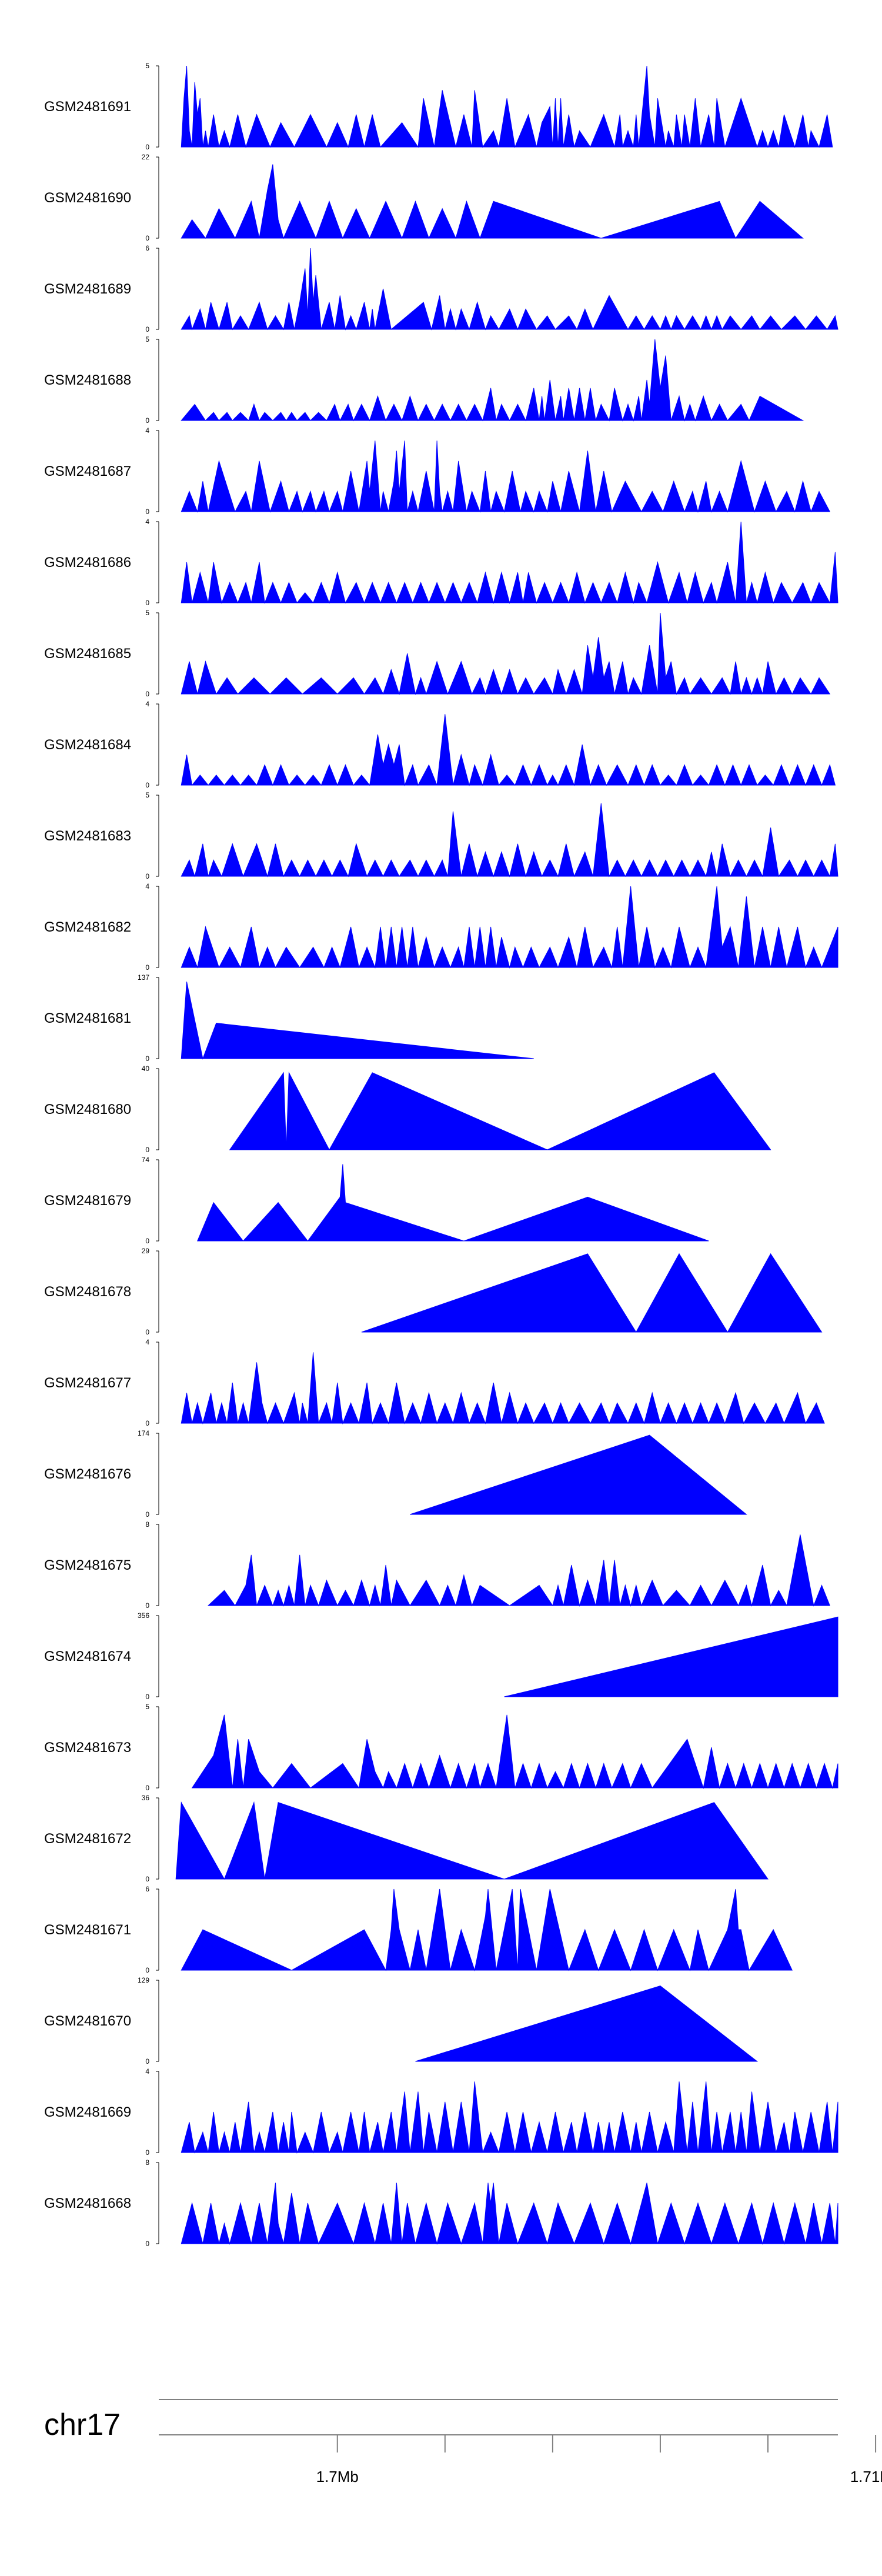 The image size is (882, 2576). Describe the element at coordinates (87, 380) in the screenshot. I see `track-label: GSM2481688` at that location.